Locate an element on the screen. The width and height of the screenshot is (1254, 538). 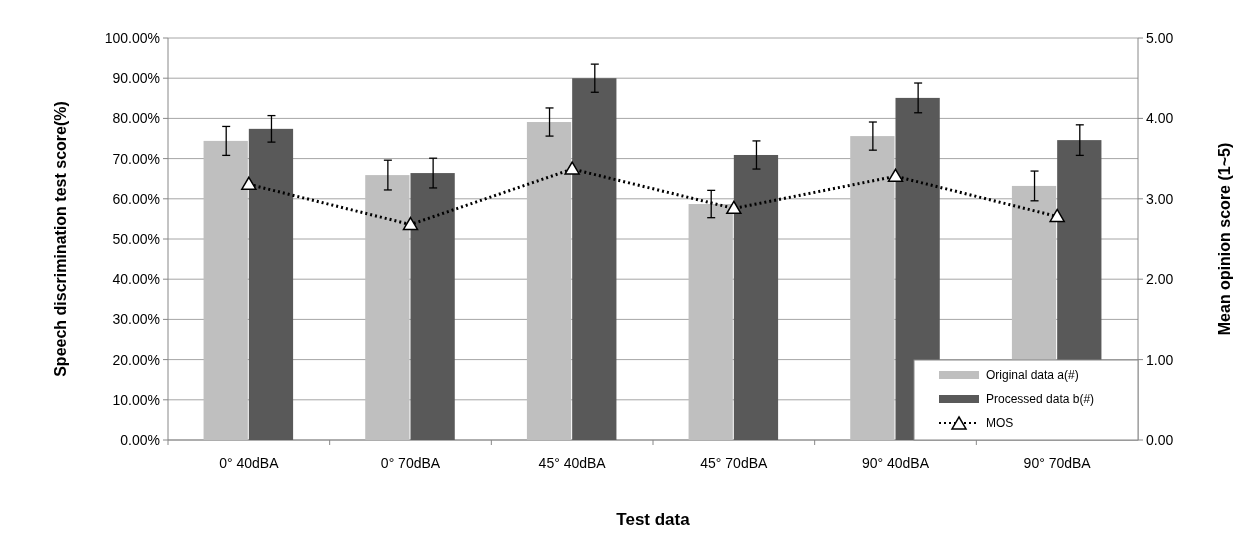
y-tick-label: 40.00% is located at coordinates (136, 279).